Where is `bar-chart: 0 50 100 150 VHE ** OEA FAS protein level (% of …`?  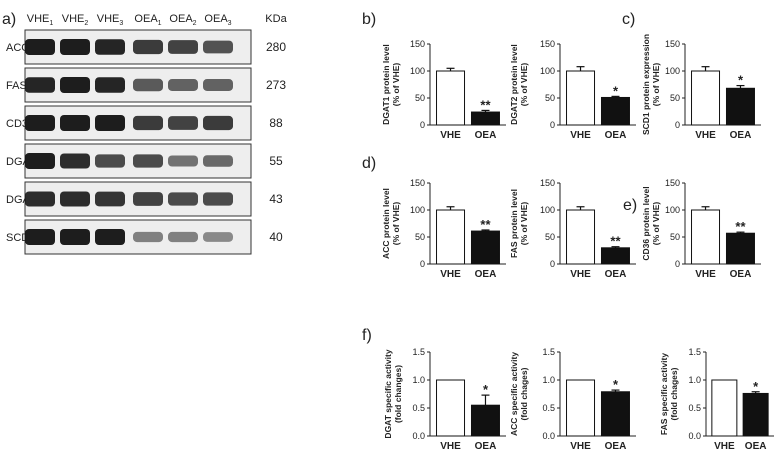 bar-chart: 0 50 100 150 VHE ** OEA FAS protein level (% of … is located at coordinates (572, 229).